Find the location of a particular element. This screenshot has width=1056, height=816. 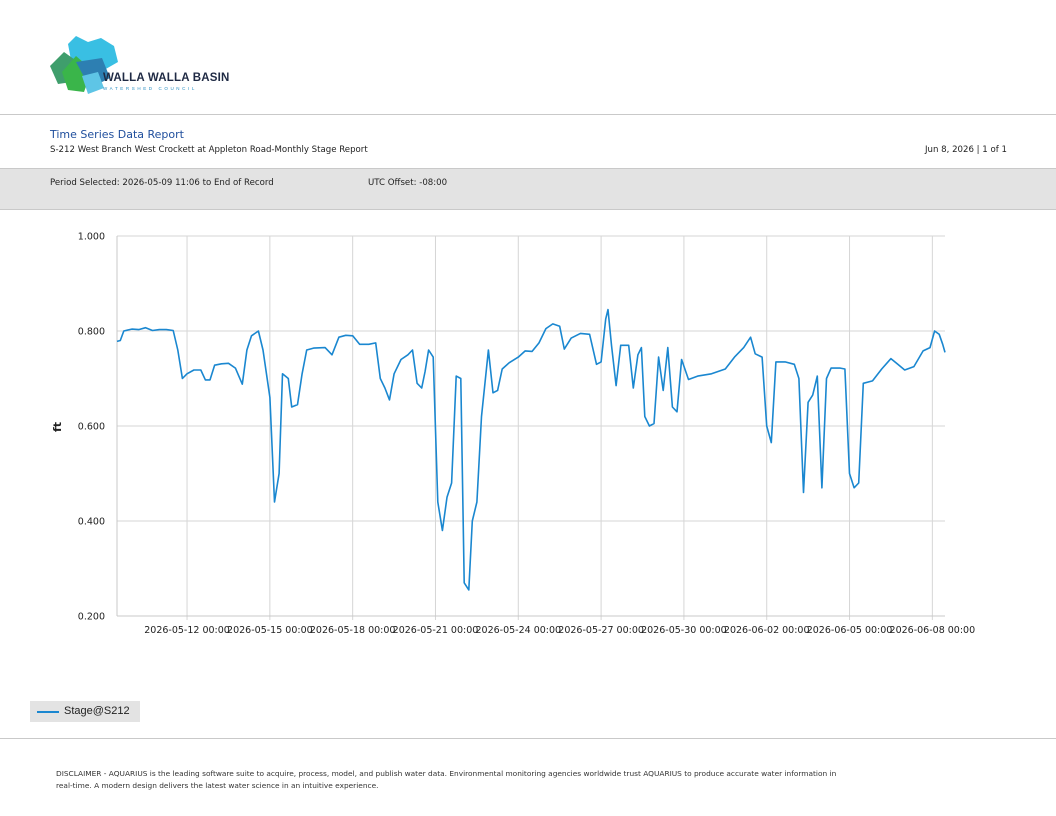

y-tick-label: 0.200 is located at coordinates (91, 617).